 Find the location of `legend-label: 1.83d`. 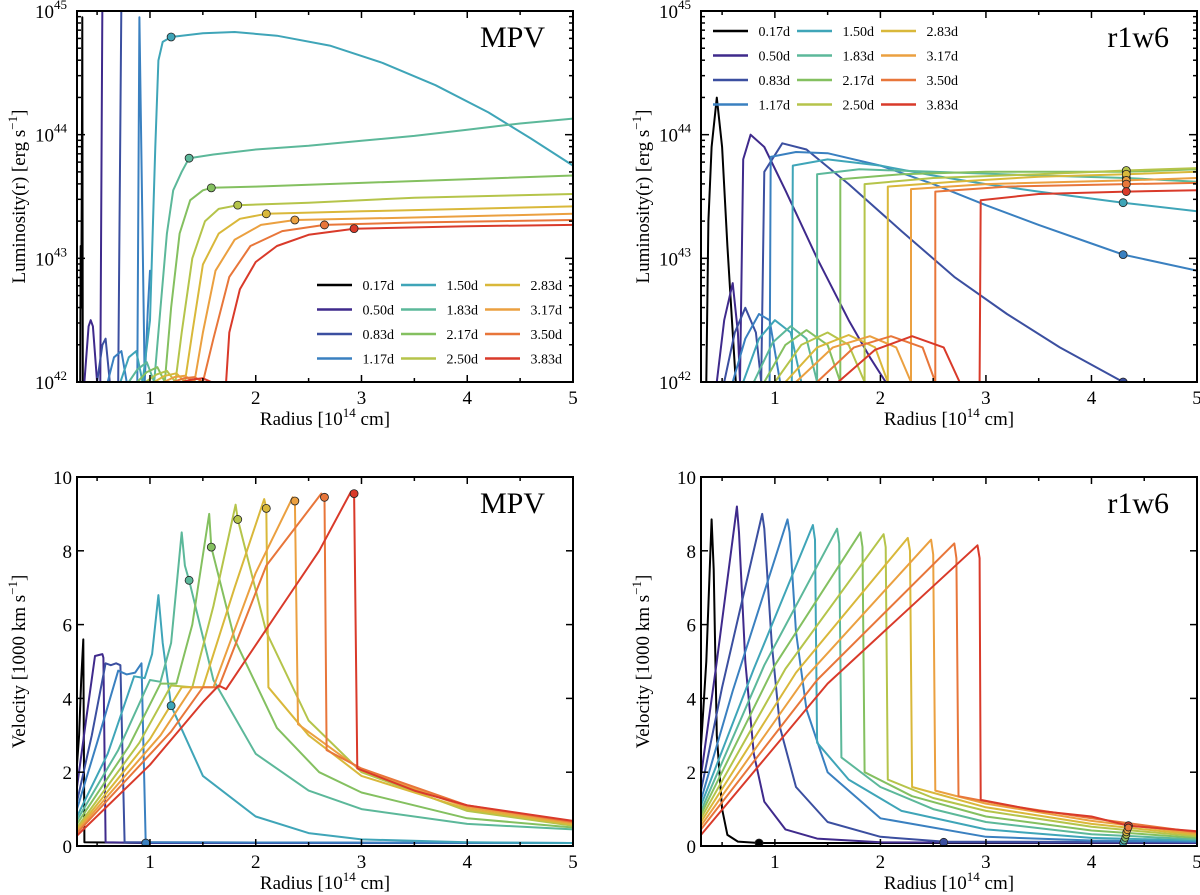

legend-label: 1.83d is located at coordinates (859, 57).